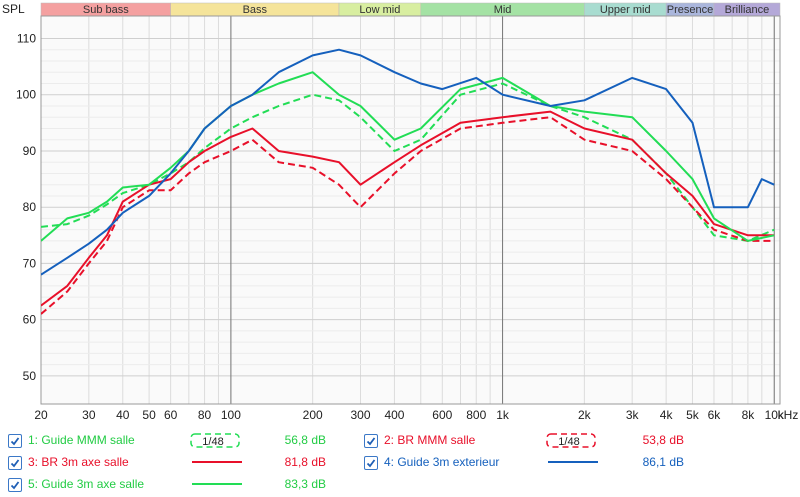 The width and height of the screenshot is (800, 497). What do you see at coordinates (255, 10) in the screenshot?
I see `band-label: Bass` at bounding box center [255, 10].